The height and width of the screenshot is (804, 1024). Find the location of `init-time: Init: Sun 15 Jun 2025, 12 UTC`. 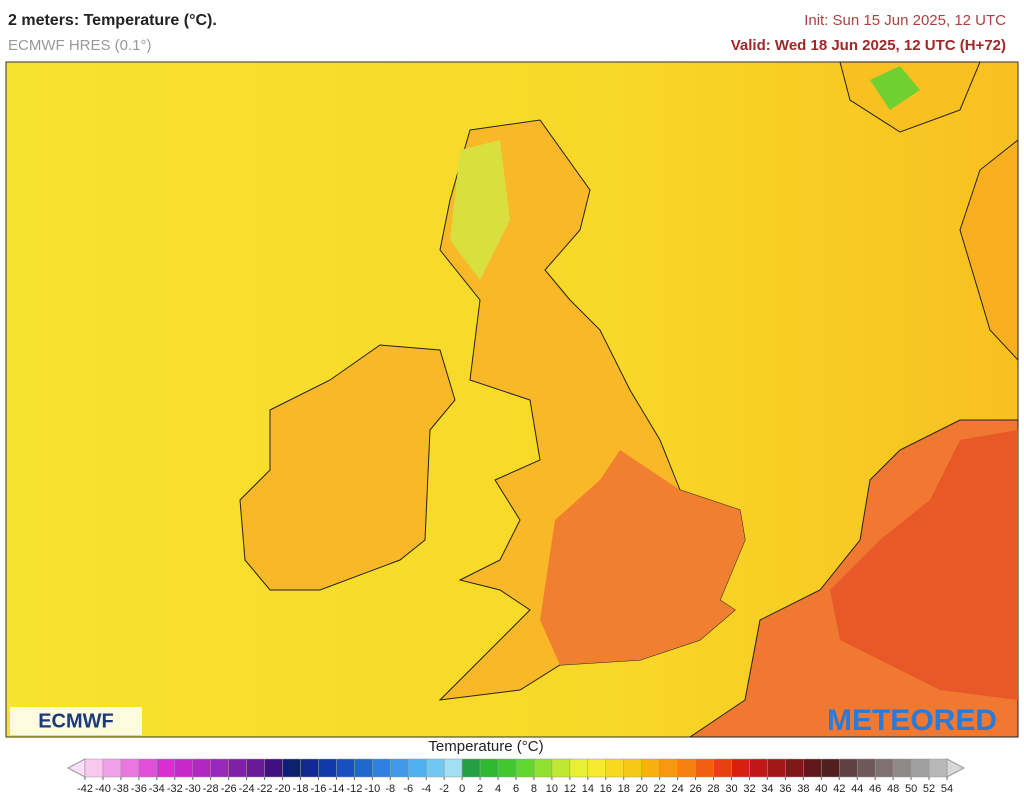

init-time: Init: Sun 15 Jun 2025, 12 UTC is located at coordinates (905, 20).